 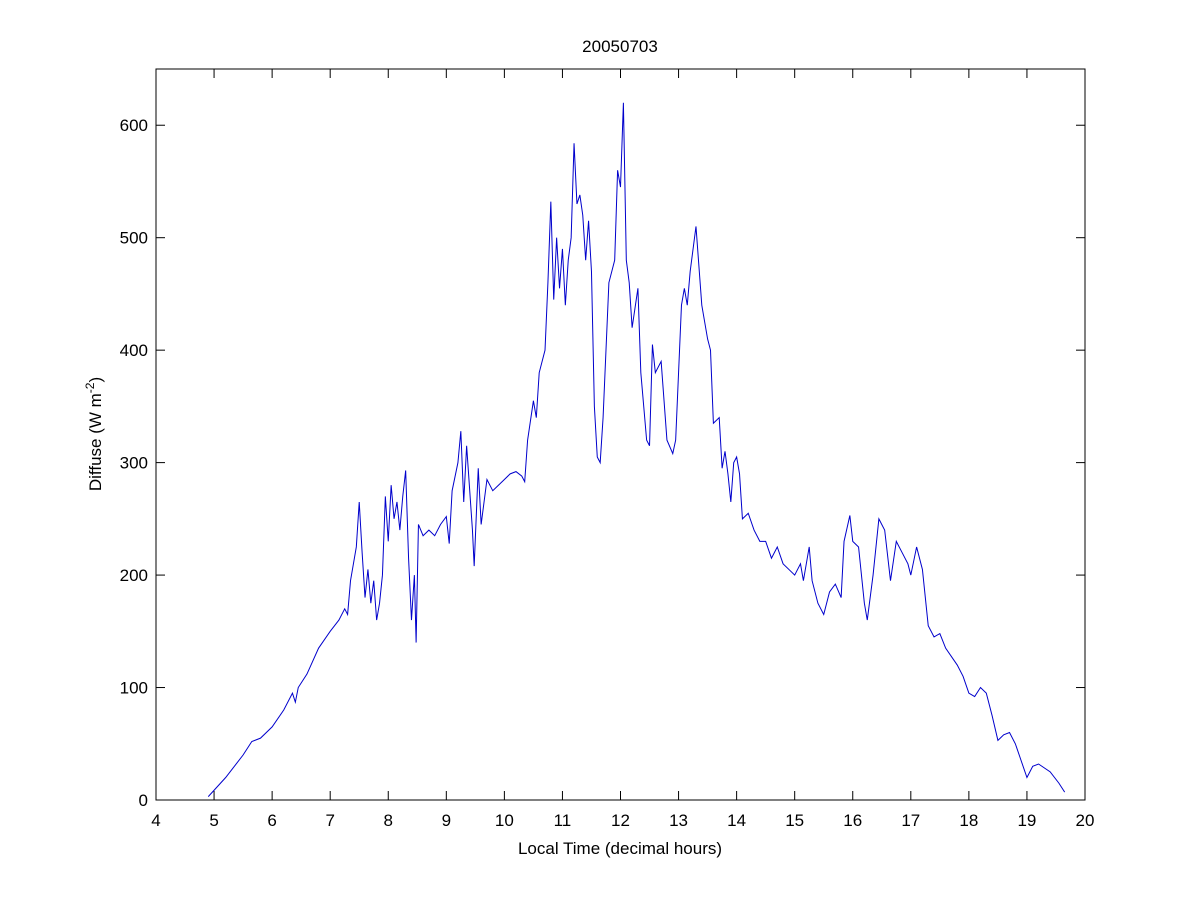 I want to click on y-label-sup: -2, so click(x=90, y=387).